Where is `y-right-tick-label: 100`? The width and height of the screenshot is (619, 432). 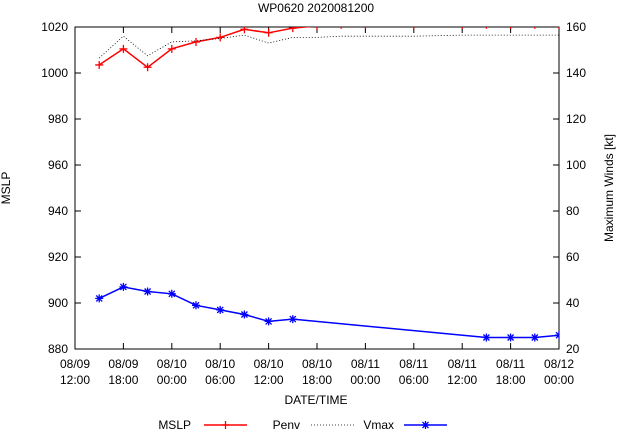
y-right-tick-label: 100 is located at coordinates (576, 165).